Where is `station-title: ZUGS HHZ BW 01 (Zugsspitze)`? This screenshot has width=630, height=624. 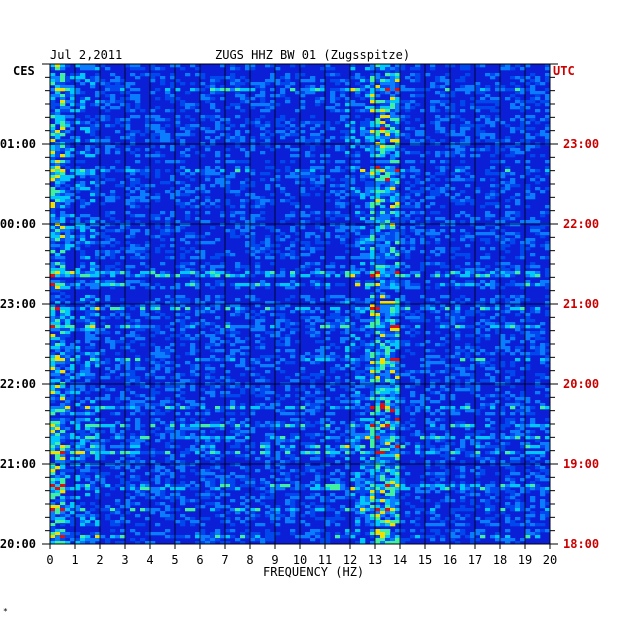
station-title: ZUGS HHZ BW 01 (Zugsspitze) is located at coordinates (312, 55).